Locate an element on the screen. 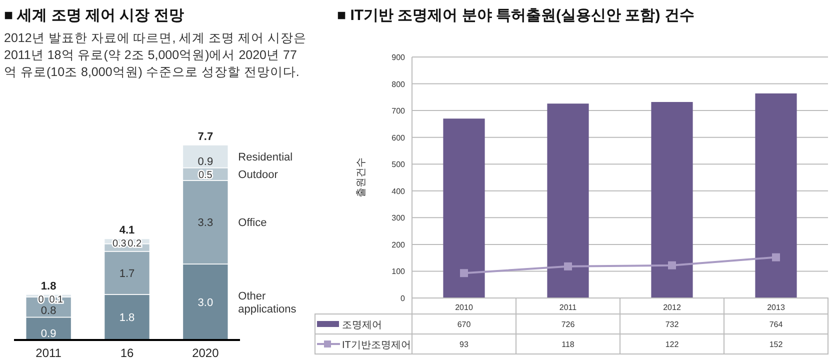 The height and width of the screenshot is (362, 835). series-label: Outdoor is located at coordinates (258, 175).